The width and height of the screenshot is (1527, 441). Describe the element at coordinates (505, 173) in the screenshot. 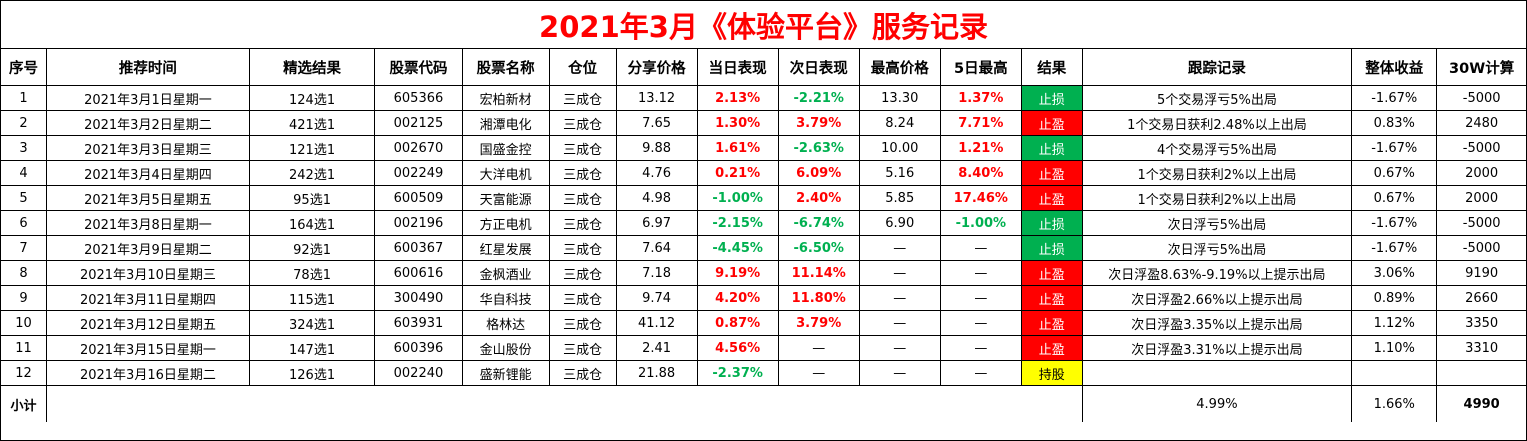

I see `cell-stock-name: 大洋电机` at that location.